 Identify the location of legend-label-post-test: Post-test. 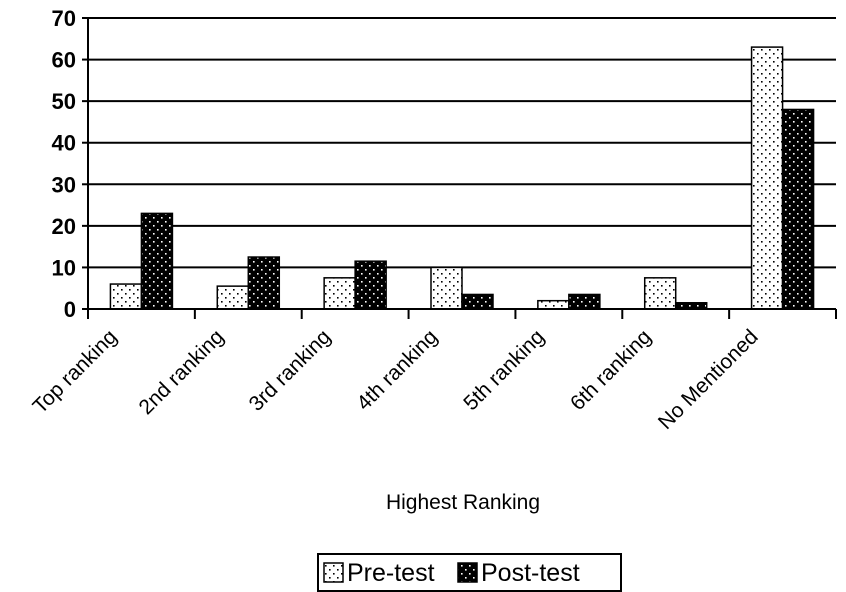
(530, 573).